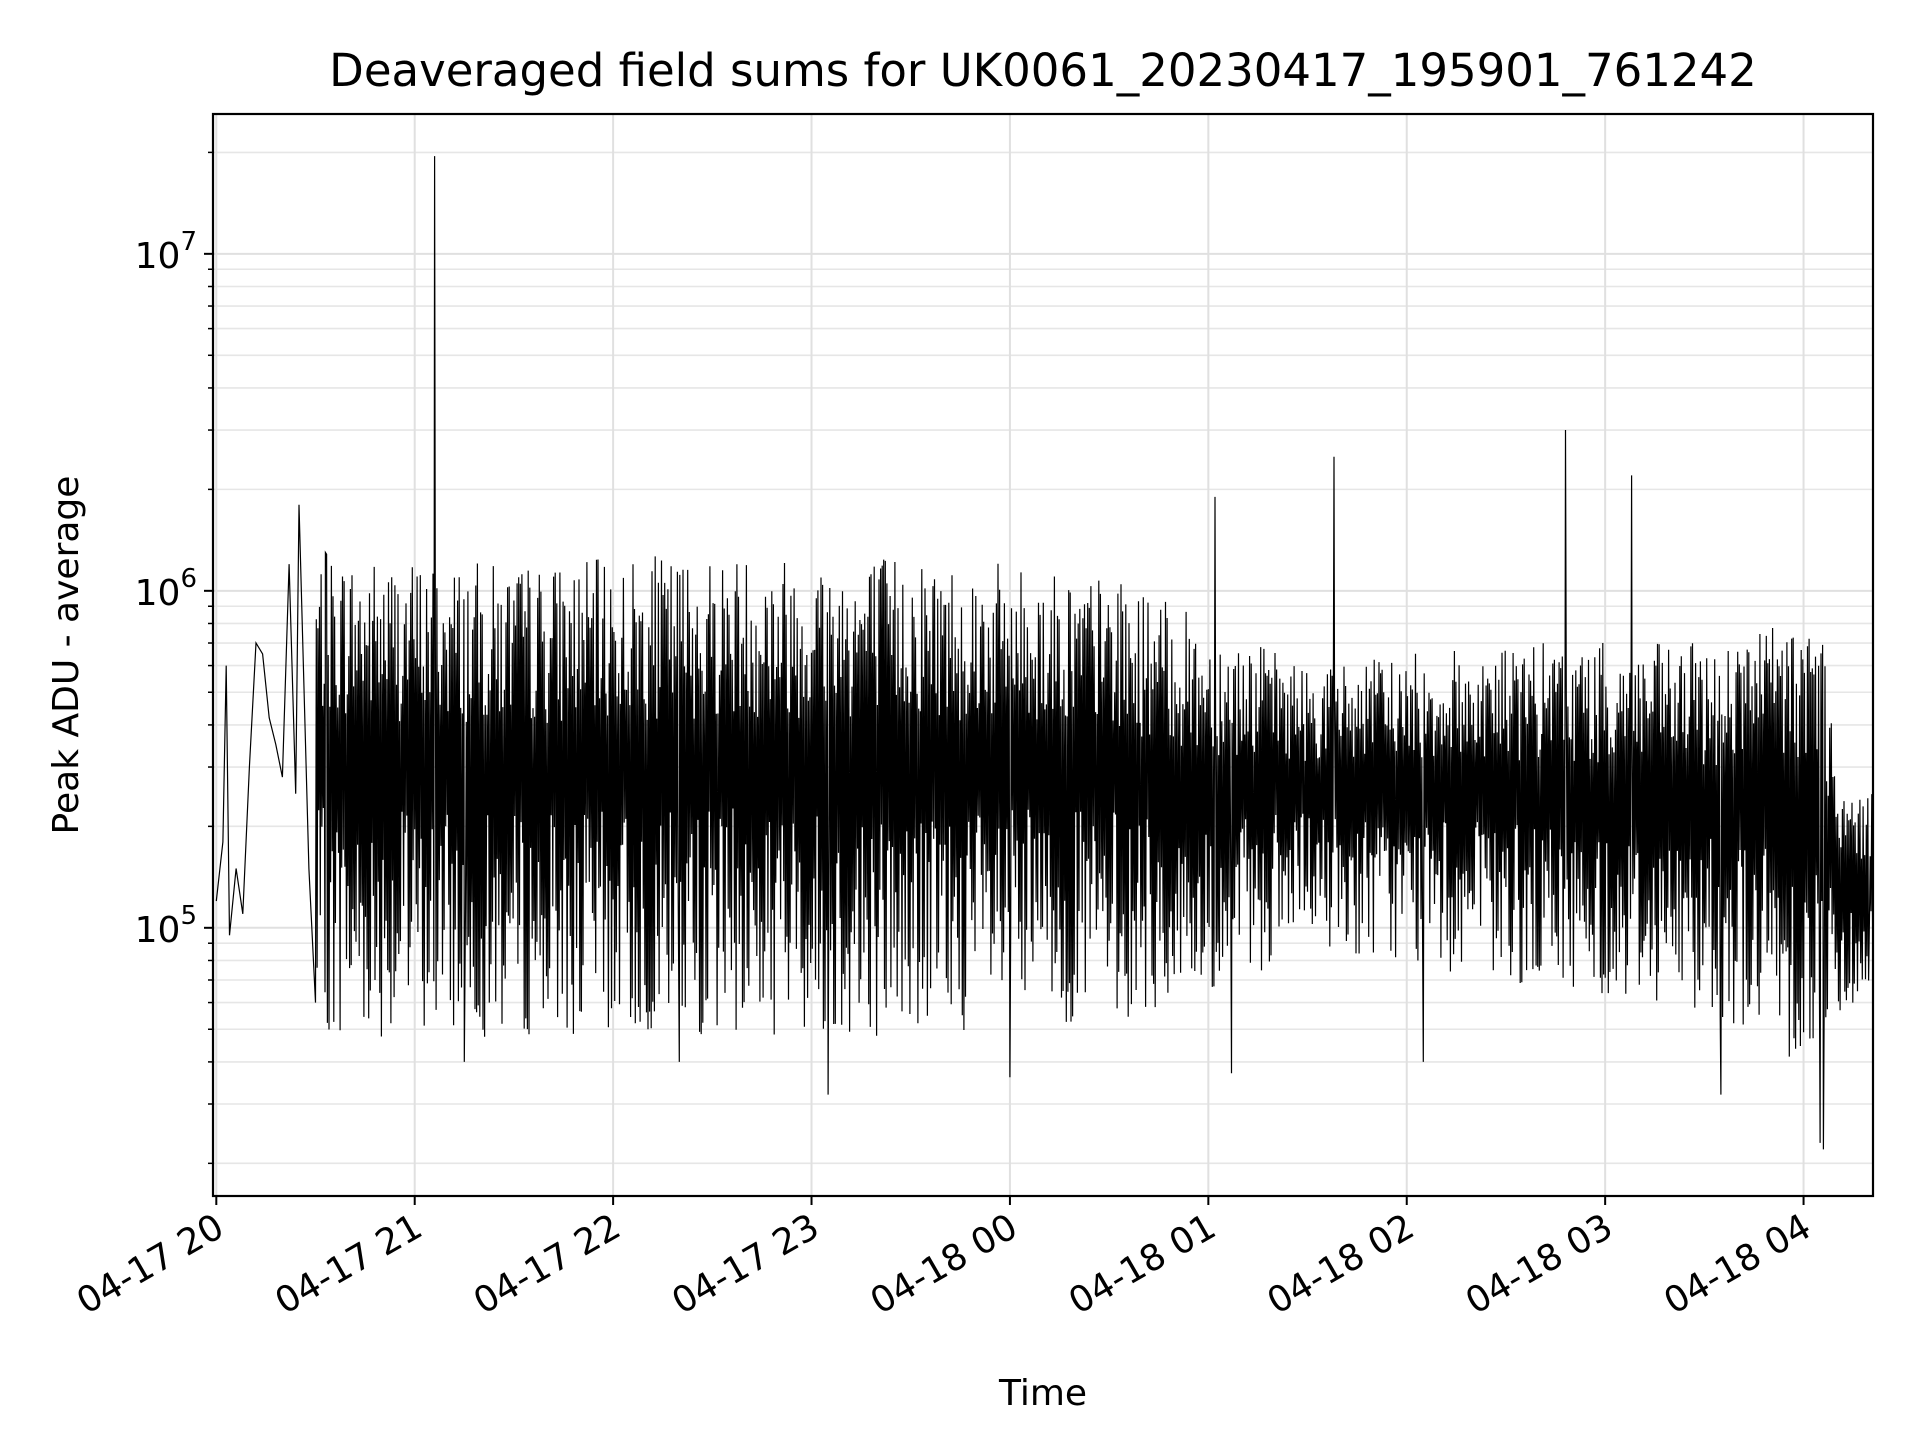 Image resolution: width=1920 pixels, height=1440 pixels. I want to click on x-tick-label: 04-18 01, so click(1142, 1264).